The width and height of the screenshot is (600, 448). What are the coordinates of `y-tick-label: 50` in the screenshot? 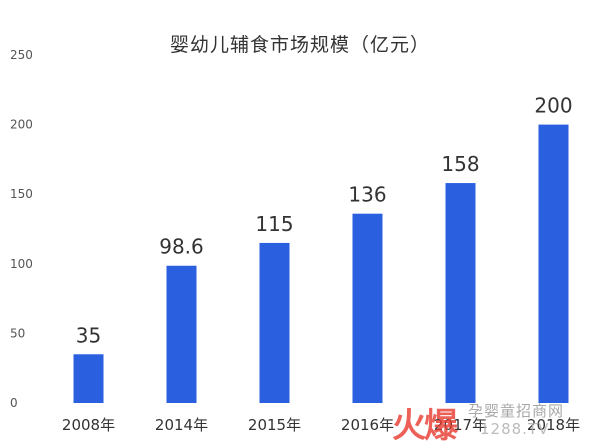 It's located at (17, 333).